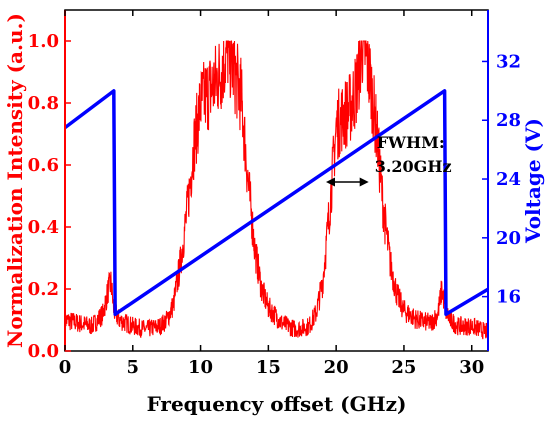  I want to click on fwhm-arrowhead-right, so click(364, 182).